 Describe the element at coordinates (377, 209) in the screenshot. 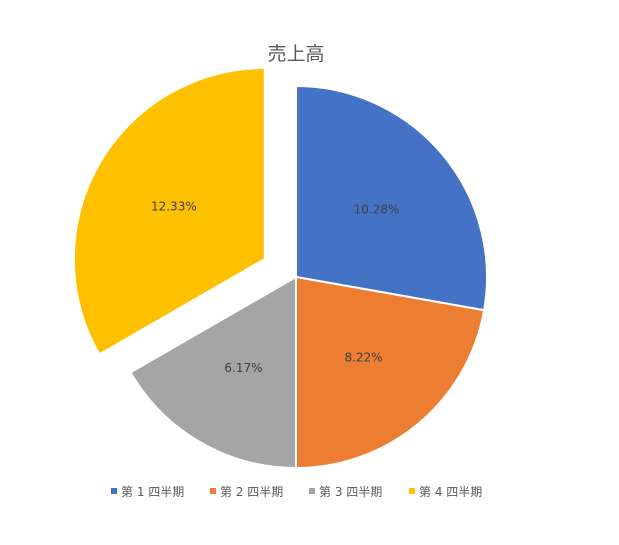

I see `data-label-1: 10.28%` at that location.